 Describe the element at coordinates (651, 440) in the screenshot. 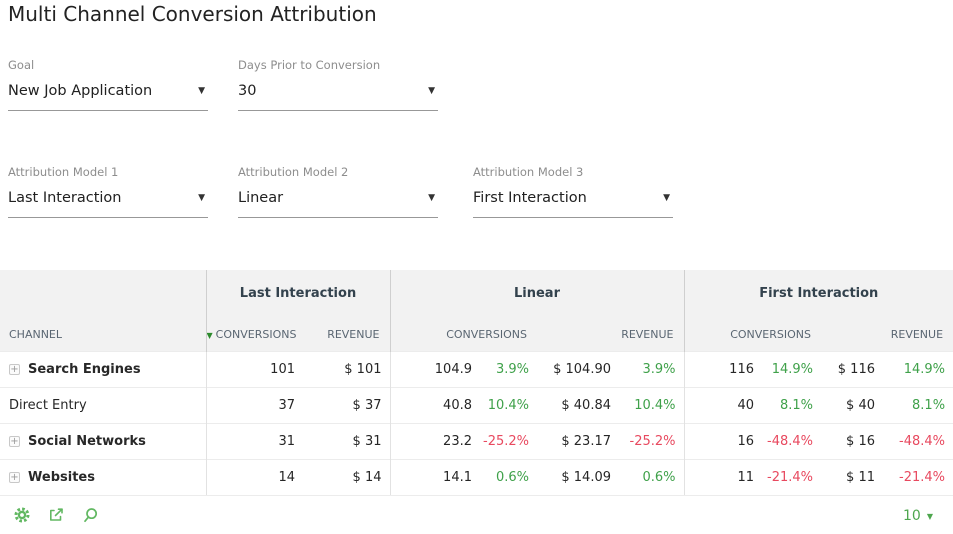

I see `linear-revenue-evolution: -25.2%` at that location.